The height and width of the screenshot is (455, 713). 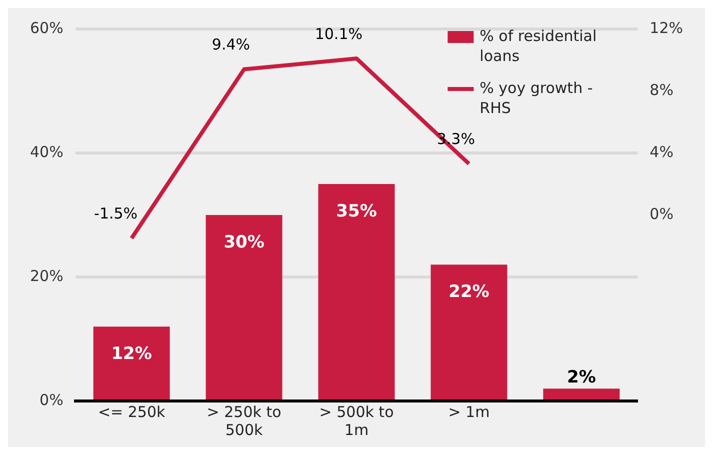 I want to click on data-label: 35%, so click(x=356, y=211).